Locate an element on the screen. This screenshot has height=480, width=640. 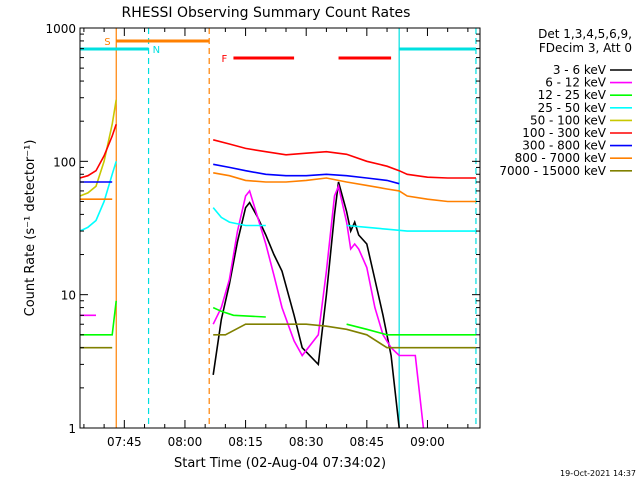
legend-label: 3 - 6 keV is located at coordinates (580, 70).